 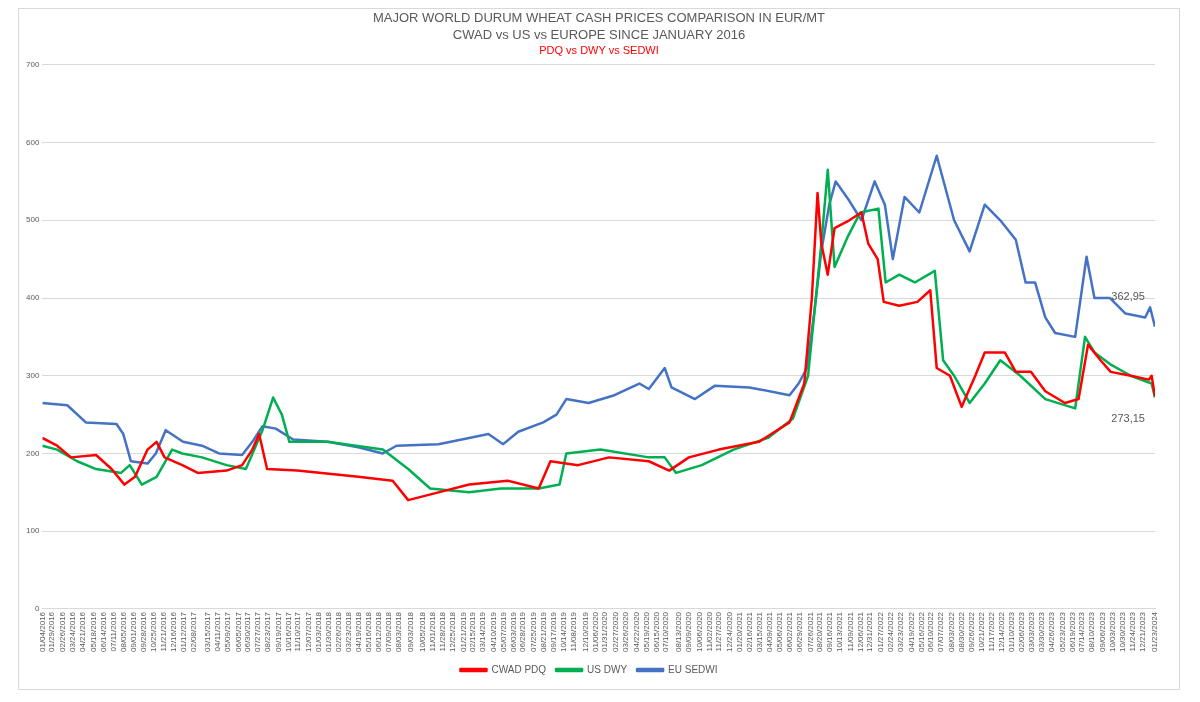 I want to click on x-tick-label: 02/08/2017, so click(x=194, y=632).